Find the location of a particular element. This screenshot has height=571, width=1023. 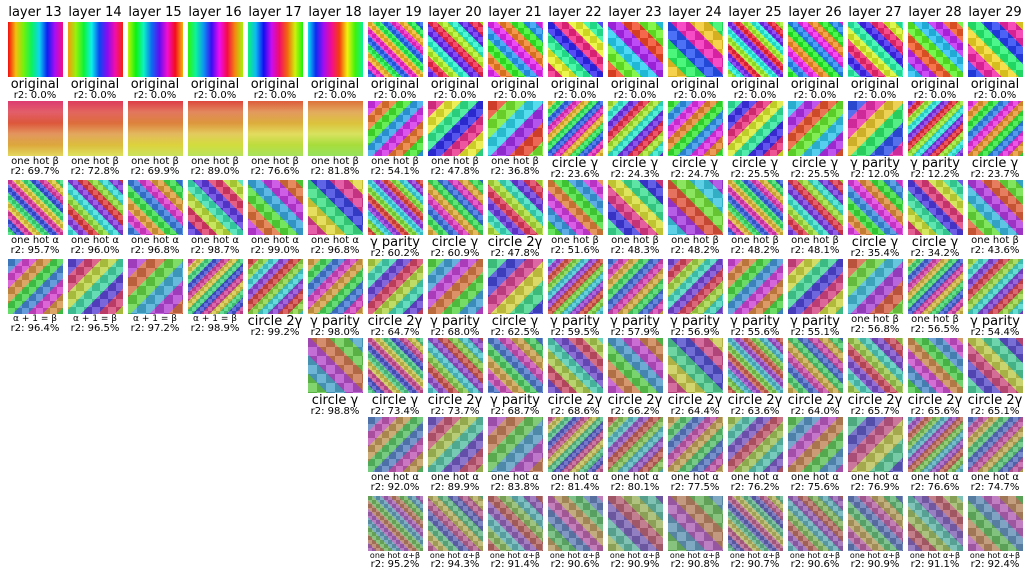

r2-label: r2: 36.8% is located at coordinates (515, 171).